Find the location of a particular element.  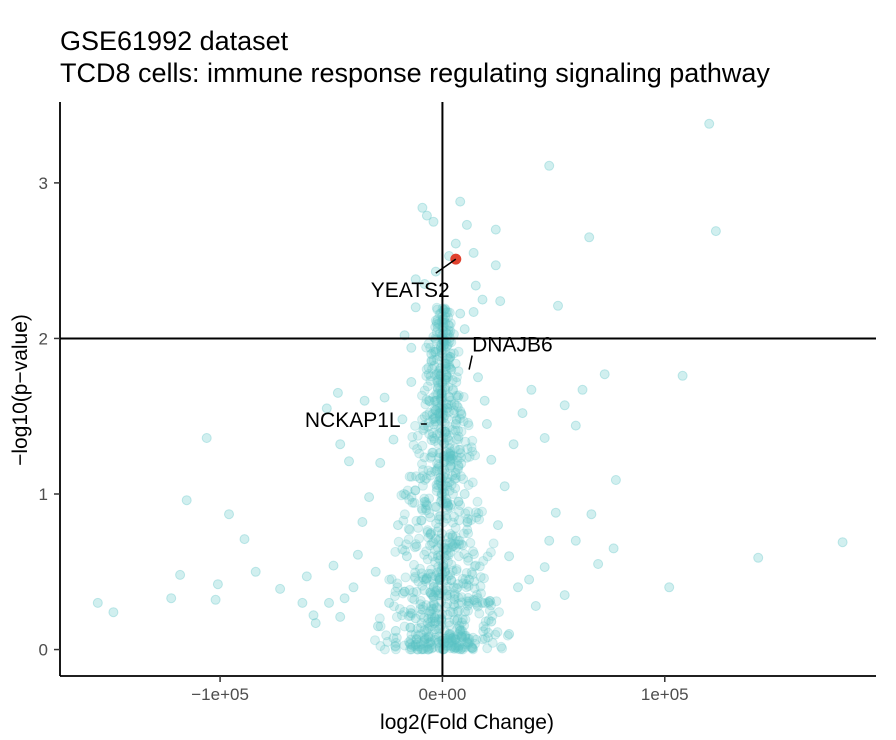

x-tick-label: −1e+05 is located at coordinates (220, 694).